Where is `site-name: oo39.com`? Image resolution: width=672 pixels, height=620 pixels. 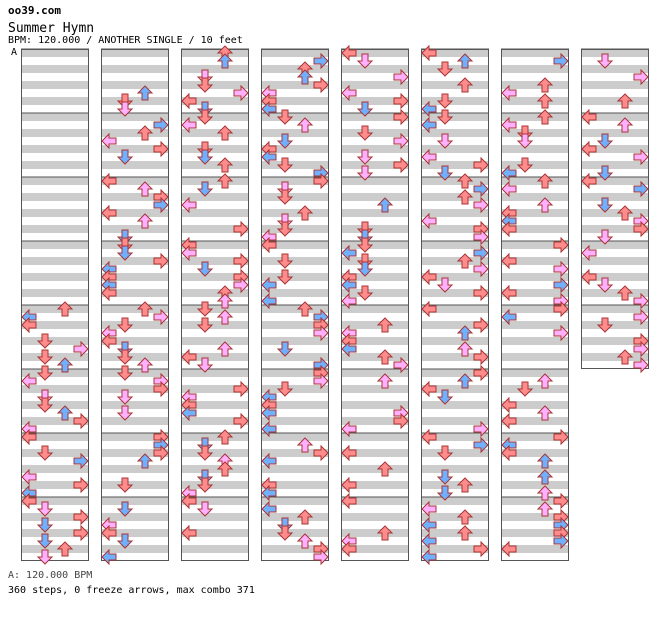 site-name: oo39.com is located at coordinates (34, 10).